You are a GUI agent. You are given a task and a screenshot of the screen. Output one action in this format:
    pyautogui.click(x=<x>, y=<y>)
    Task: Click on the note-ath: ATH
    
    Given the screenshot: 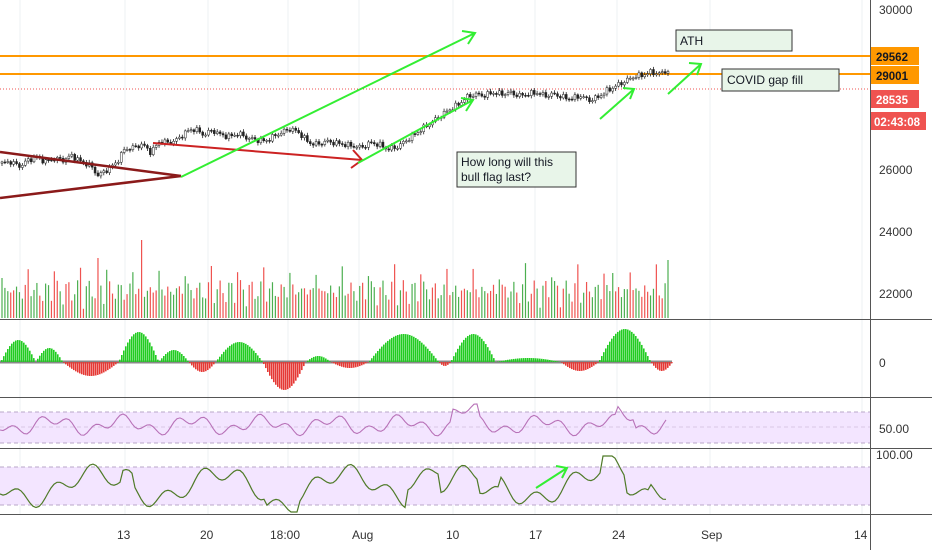 What is the action you would take?
    pyautogui.click(x=734, y=40)
    